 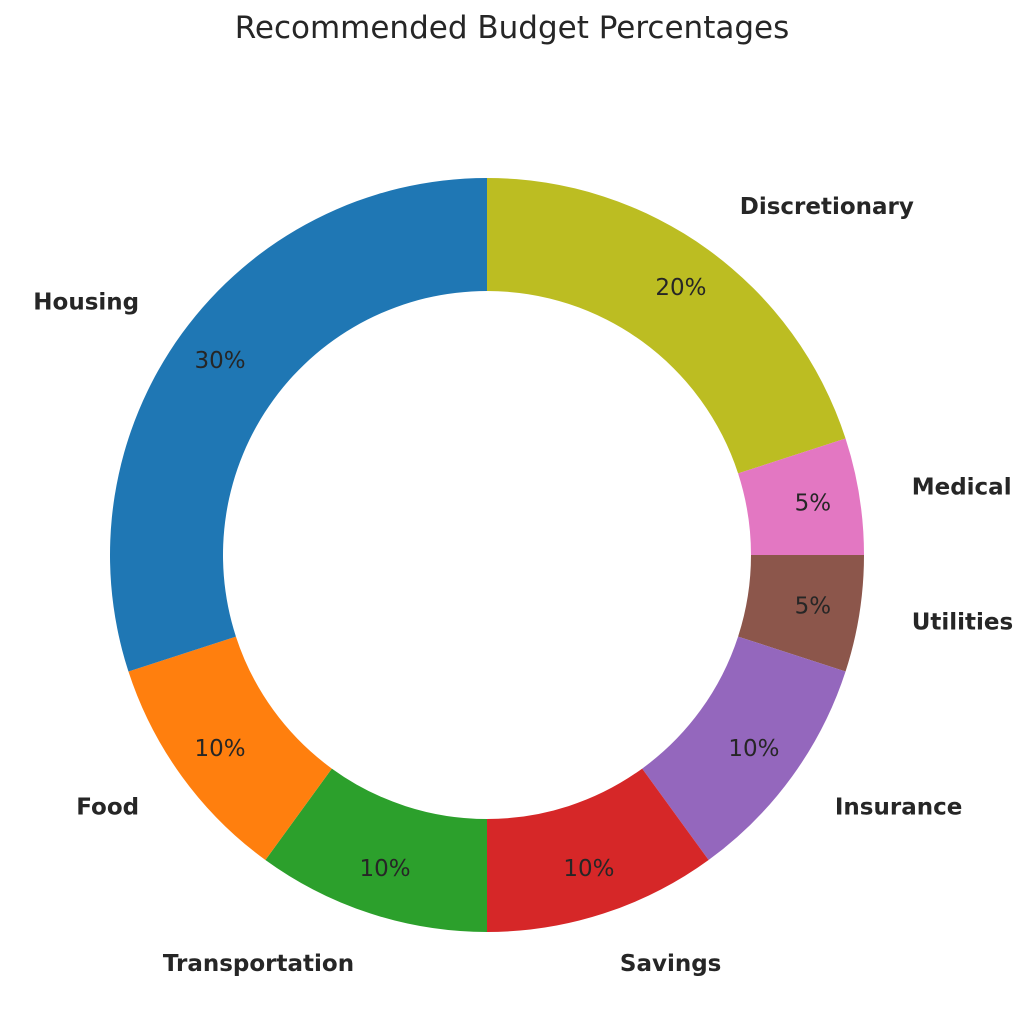 I want to click on pct-label-food: 10%, so click(x=219, y=749).